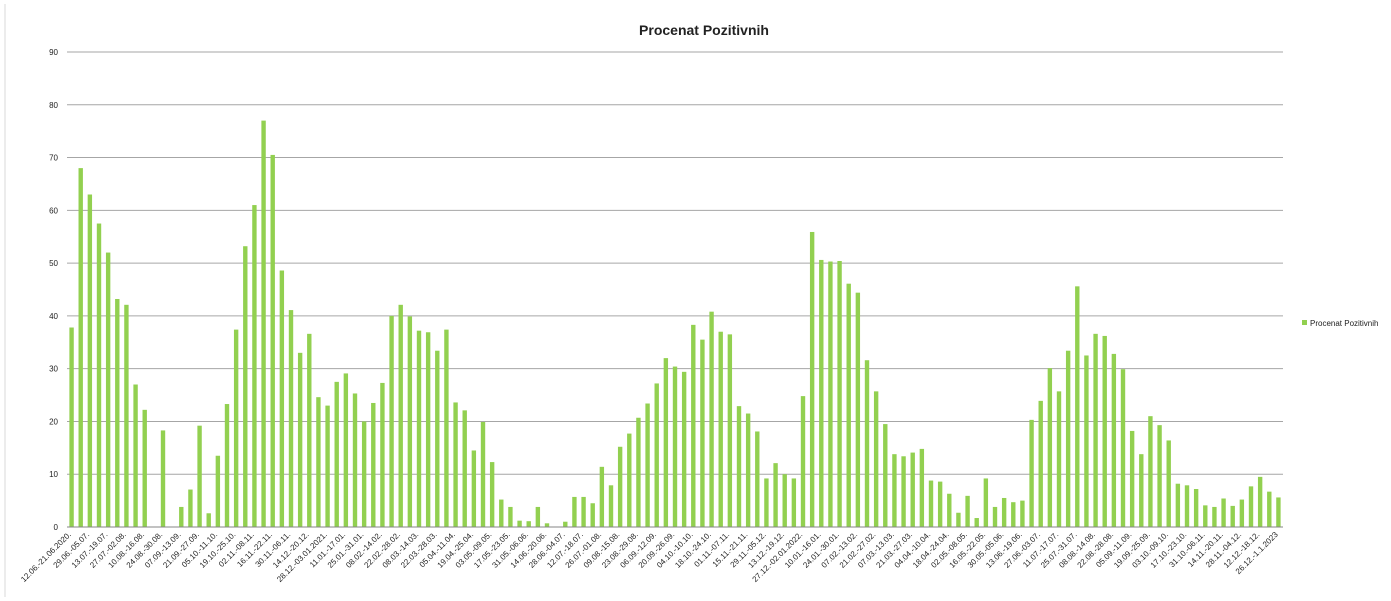 Image resolution: width=1391 pixels, height=601 pixels. What do you see at coordinates (53, 369) in the screenshot?
I see `y-tick-label: 30` at bounding box center [53, 369].